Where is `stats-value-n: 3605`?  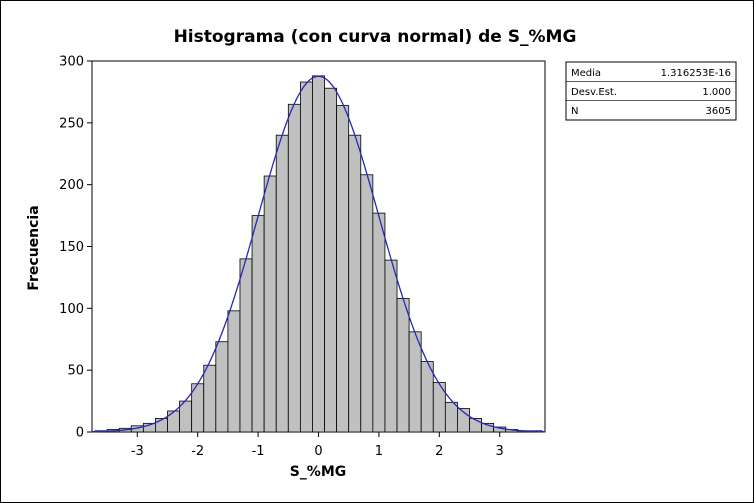
stats-value-n: 3605 is located at coordinates (718, 111).